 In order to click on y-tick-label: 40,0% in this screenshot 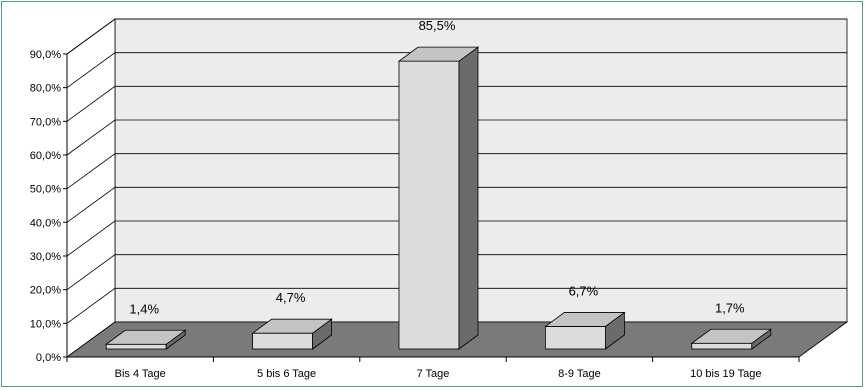, I will do `click(45, 223)`.